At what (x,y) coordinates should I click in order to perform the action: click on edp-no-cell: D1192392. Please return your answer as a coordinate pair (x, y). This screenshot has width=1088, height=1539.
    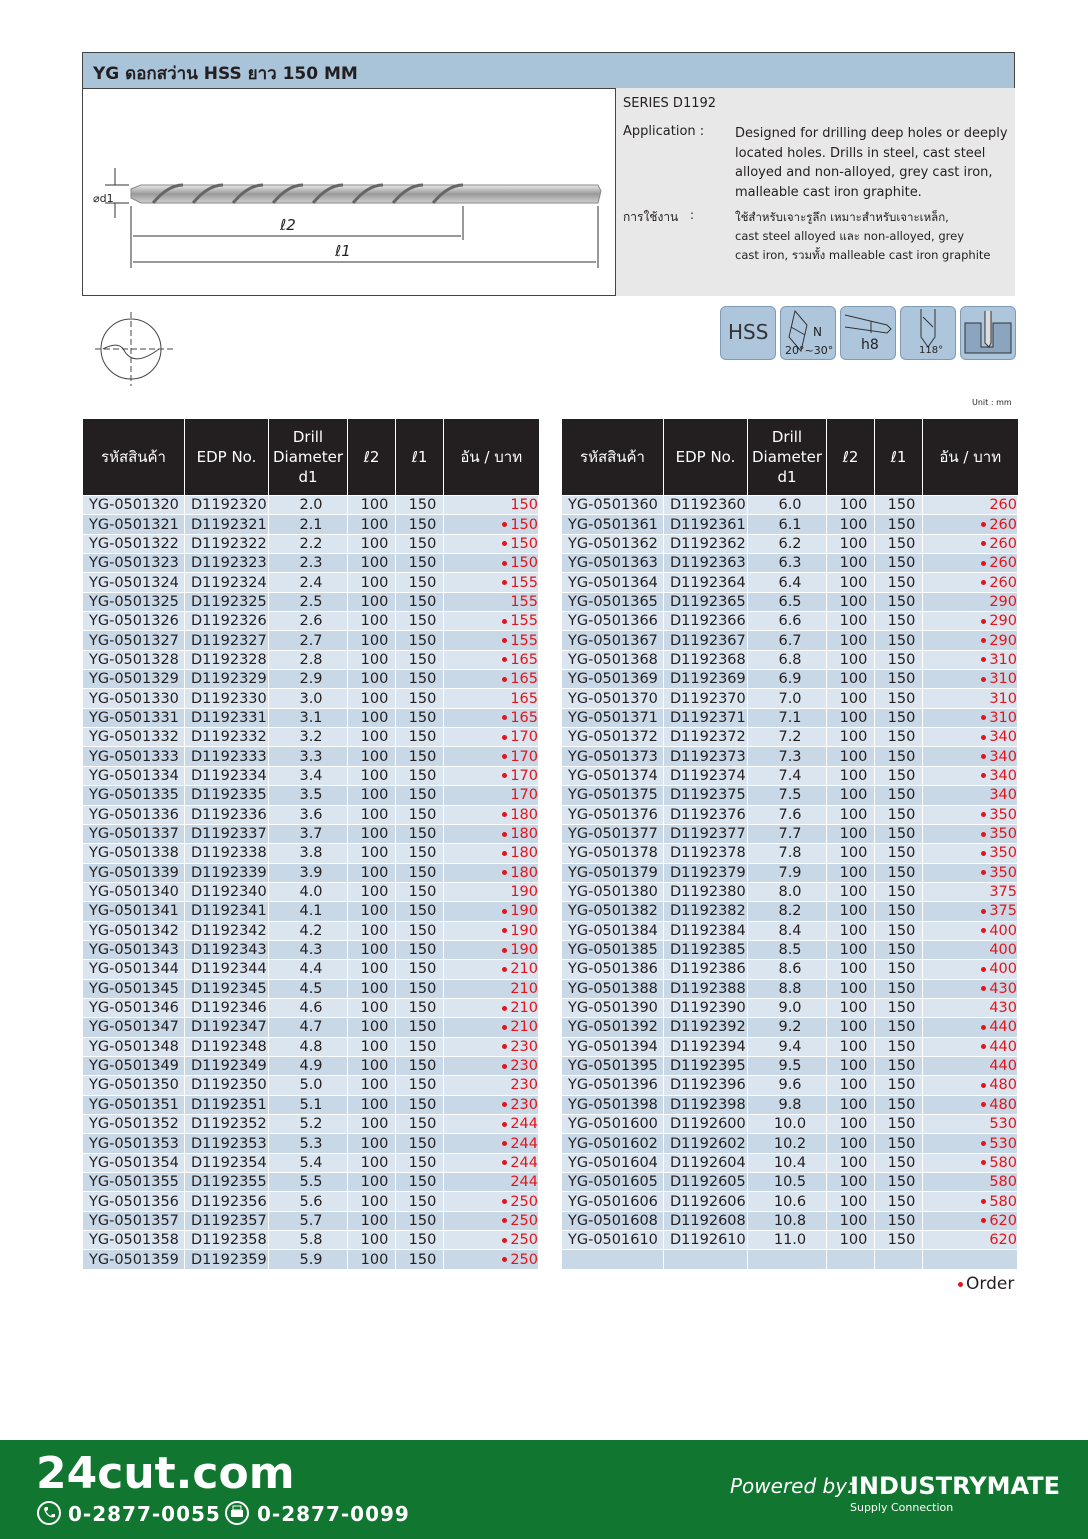
    Looking at the image, I should click on (705, 1027).